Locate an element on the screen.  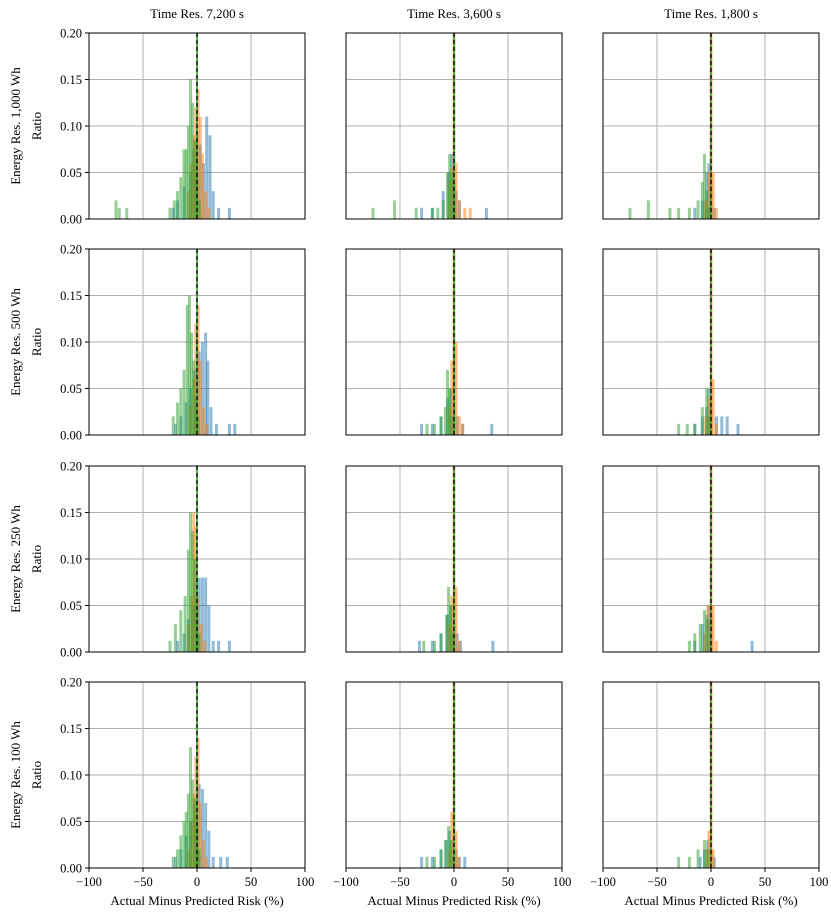
x-axis-label: Actual Minus Predicted Risk (%) is located at coordinates (710, 900).